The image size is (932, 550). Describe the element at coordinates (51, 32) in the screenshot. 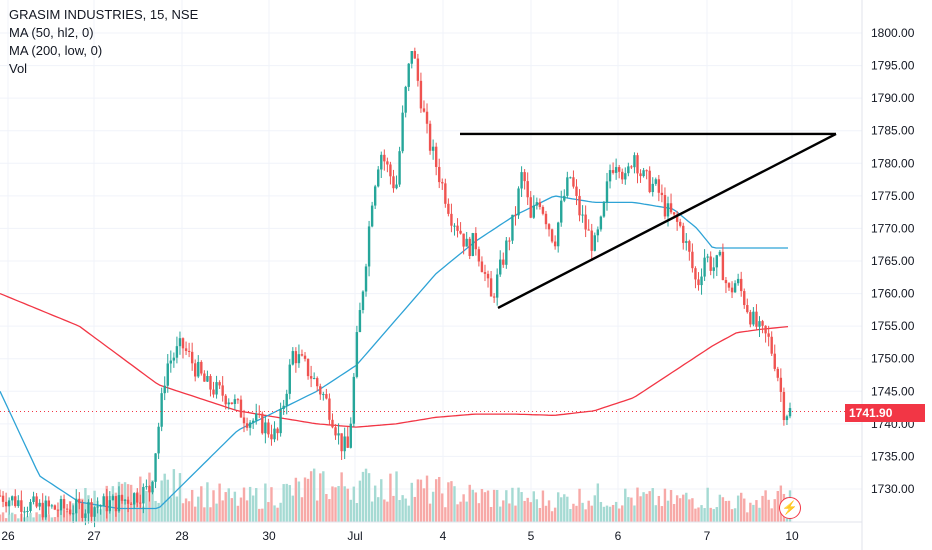

I see `ma50-legend: MA (50, hl2, 0)` at that location.